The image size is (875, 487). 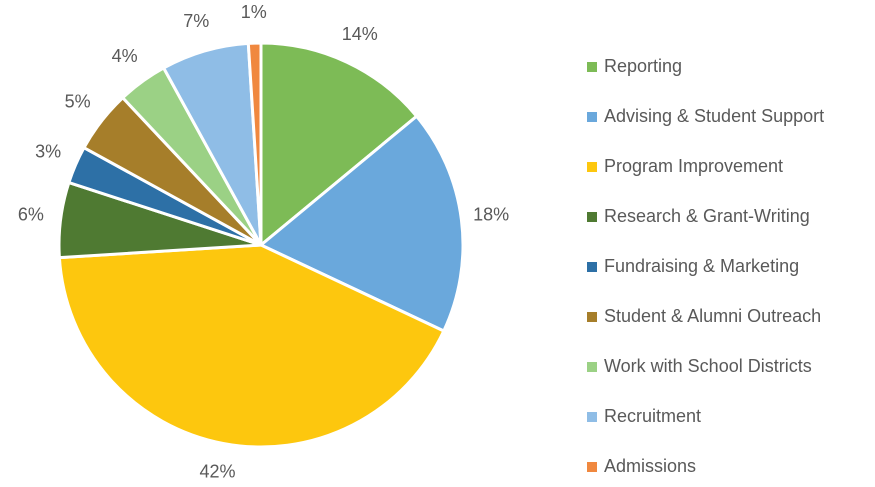 What do you see at coordinates (714, 116) in the screenshot?
I see `legend-label: Advising & Student Support` at bounding box center [714, 116].